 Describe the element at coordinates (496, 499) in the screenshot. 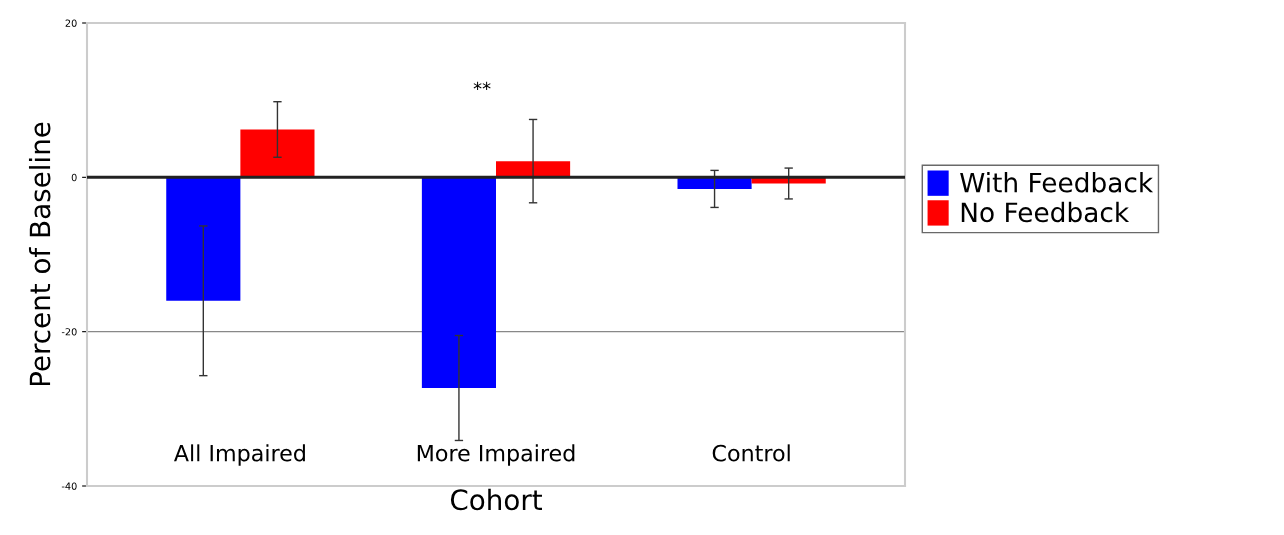

I see `x-axis-title: Cohort` at that location.